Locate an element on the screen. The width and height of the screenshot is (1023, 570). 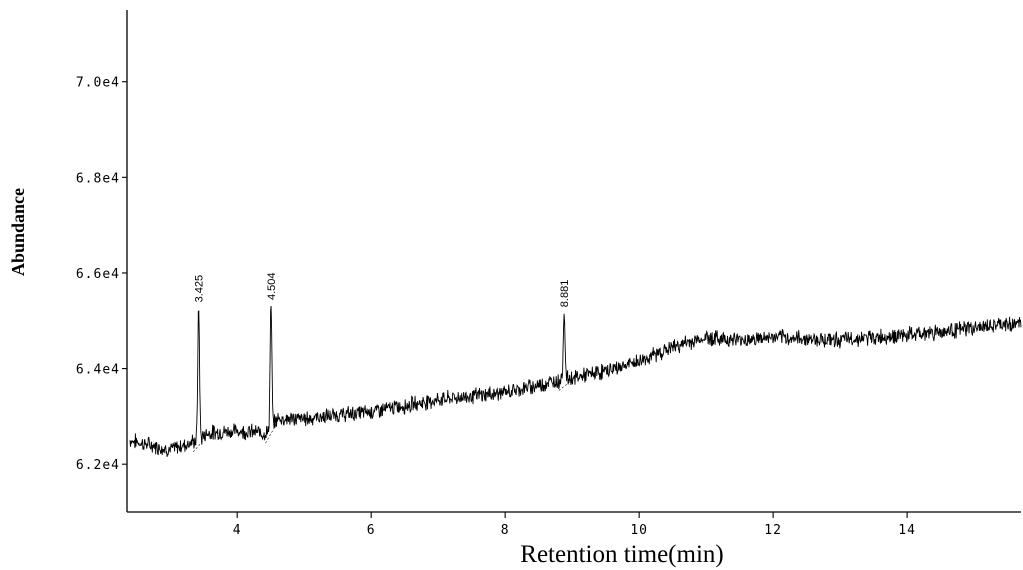
peak-label: 4.504 is located at coordinates (272, 286).